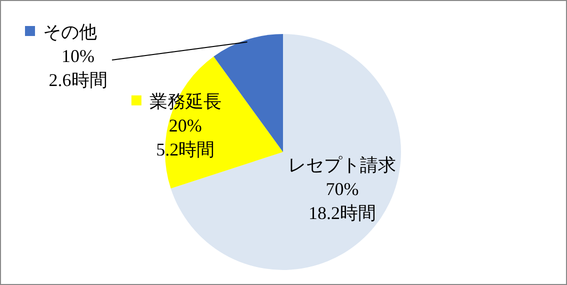  I want to click on legend-label: その他, so click(70, 32).